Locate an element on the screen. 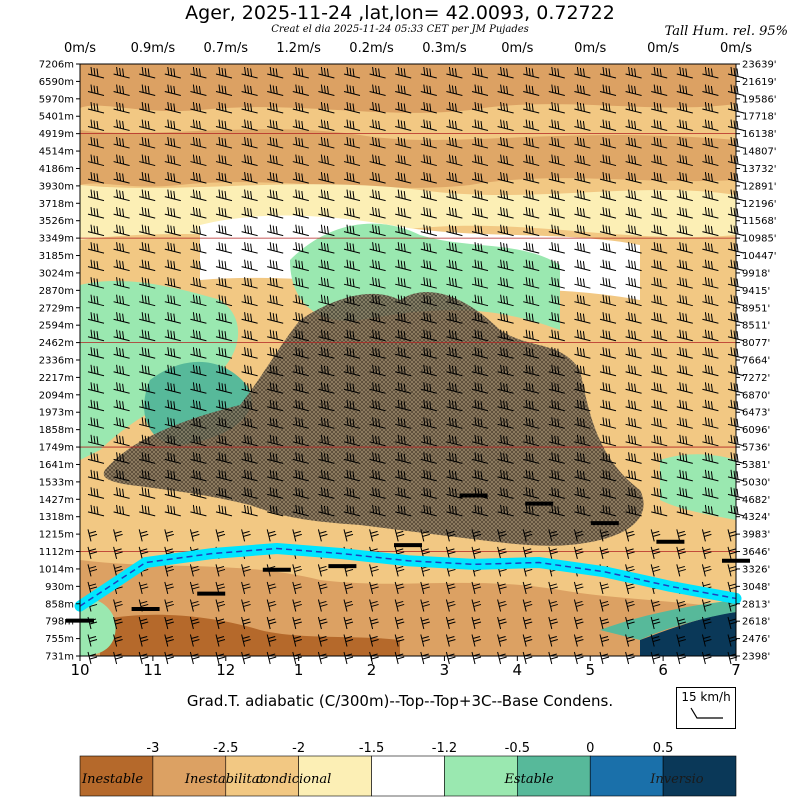 The image size is (800, 800). x-axis: 10 11 12 1 2 3 4 5 6 7 is located at coordinates (405, 667).